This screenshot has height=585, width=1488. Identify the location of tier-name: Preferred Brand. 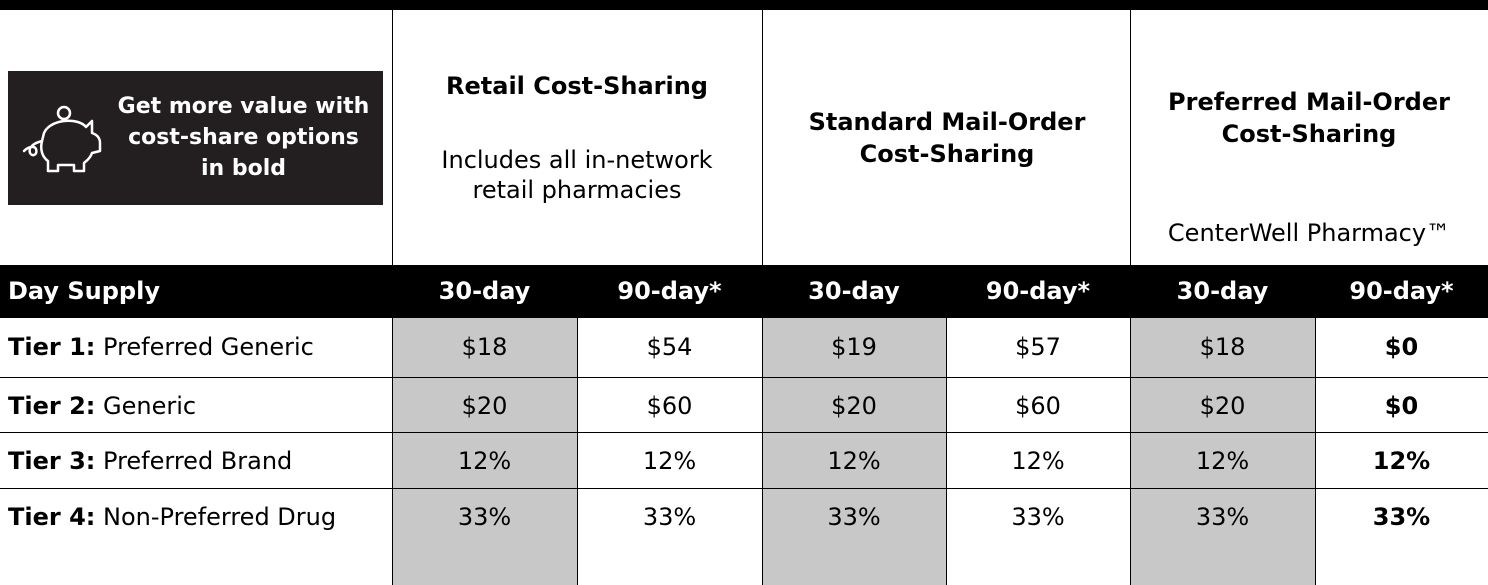
(198, 461).